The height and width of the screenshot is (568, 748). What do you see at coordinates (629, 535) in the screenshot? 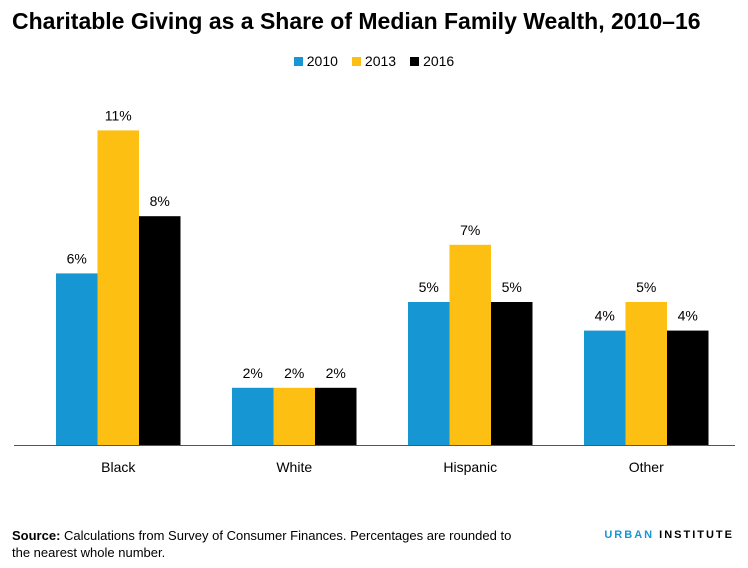
I see `logo-urban: URBAN` at bounding box center [629, 535].